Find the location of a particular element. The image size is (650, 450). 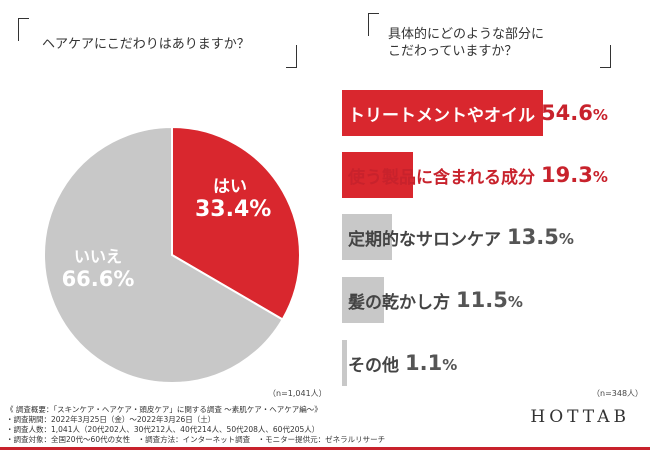

bar-row: 使う製品に含まれる成分 19.3% is located at coordinates (475, 175).